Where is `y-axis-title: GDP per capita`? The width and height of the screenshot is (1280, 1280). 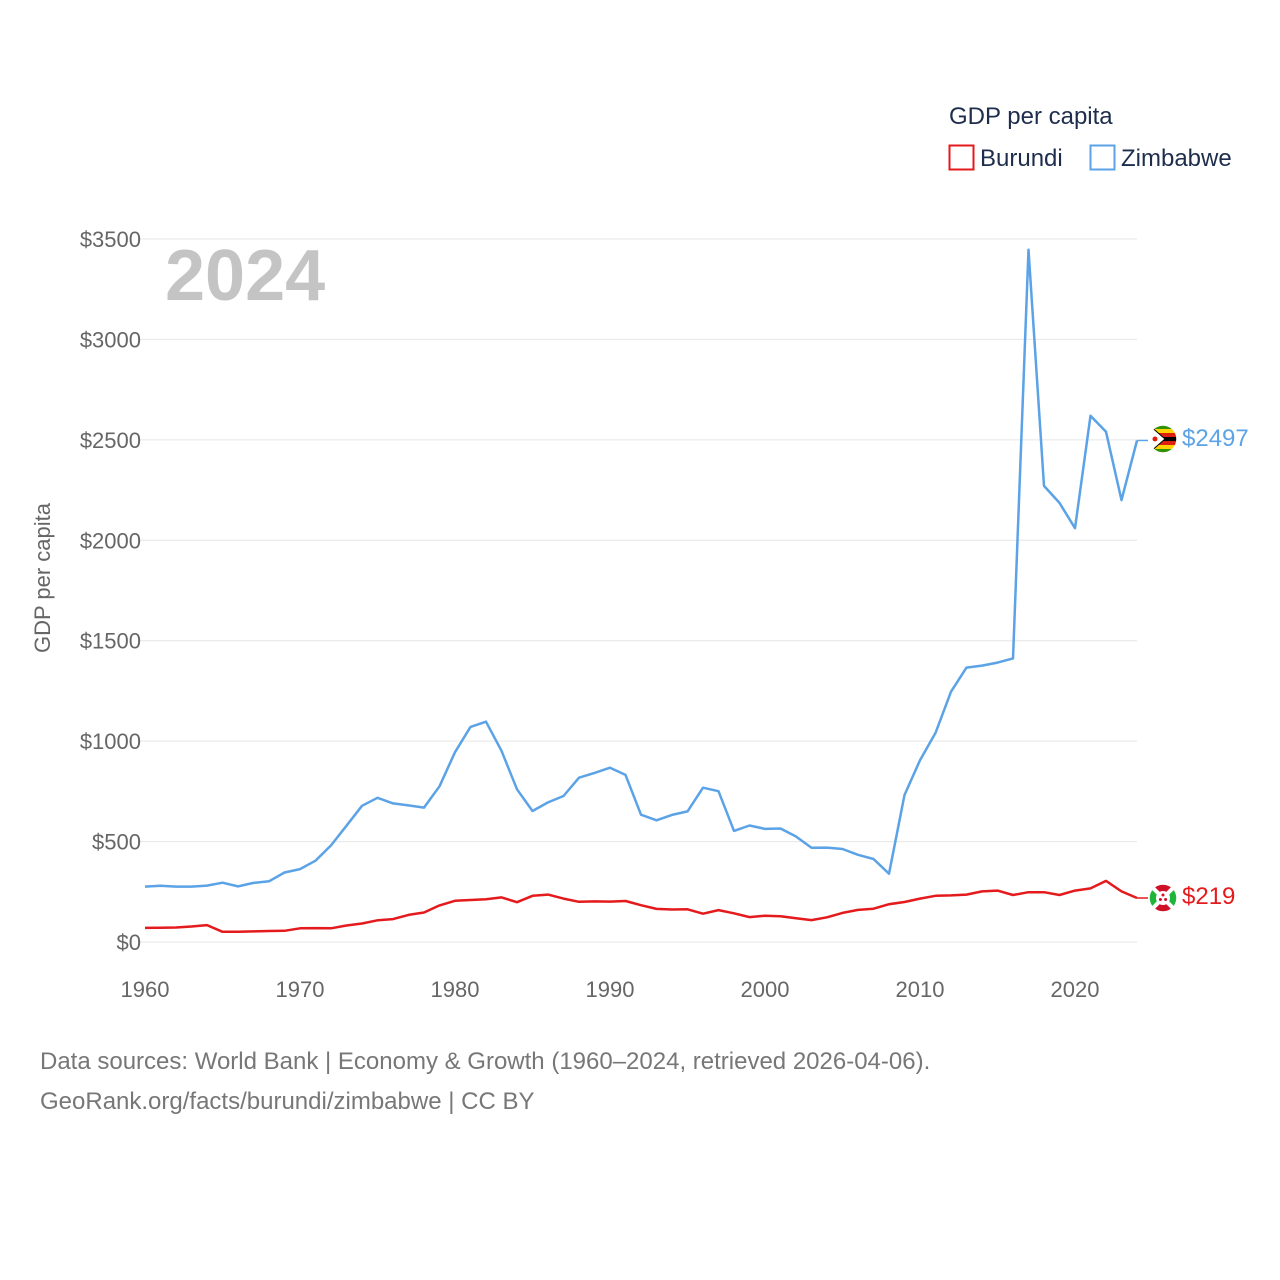
y-axis-title: GDP per capita is located at coordinates (42, 577).